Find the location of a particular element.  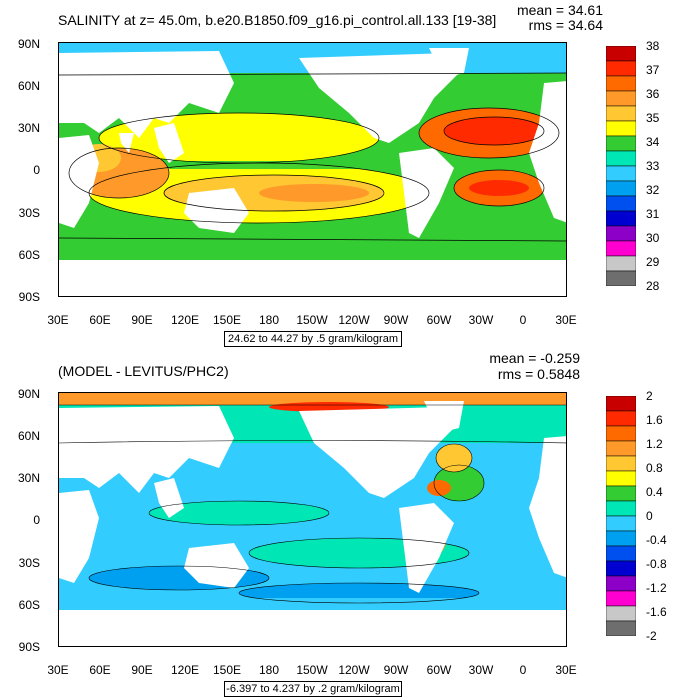

colorbar-tick-label: 34 is located at coordinates (653, 142).